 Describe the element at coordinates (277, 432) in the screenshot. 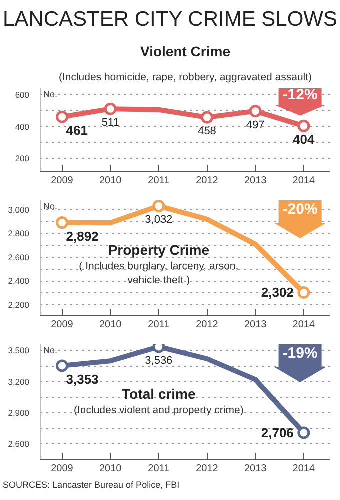

I see `data-label: 2,706` at that location.